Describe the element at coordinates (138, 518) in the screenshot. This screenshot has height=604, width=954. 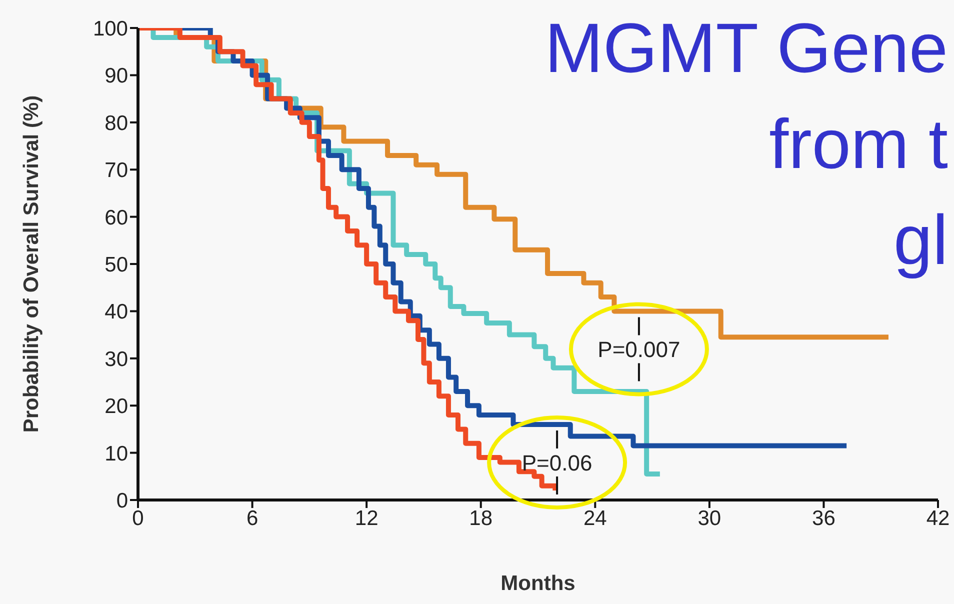
I see `x-tick-label: 0` at that location.